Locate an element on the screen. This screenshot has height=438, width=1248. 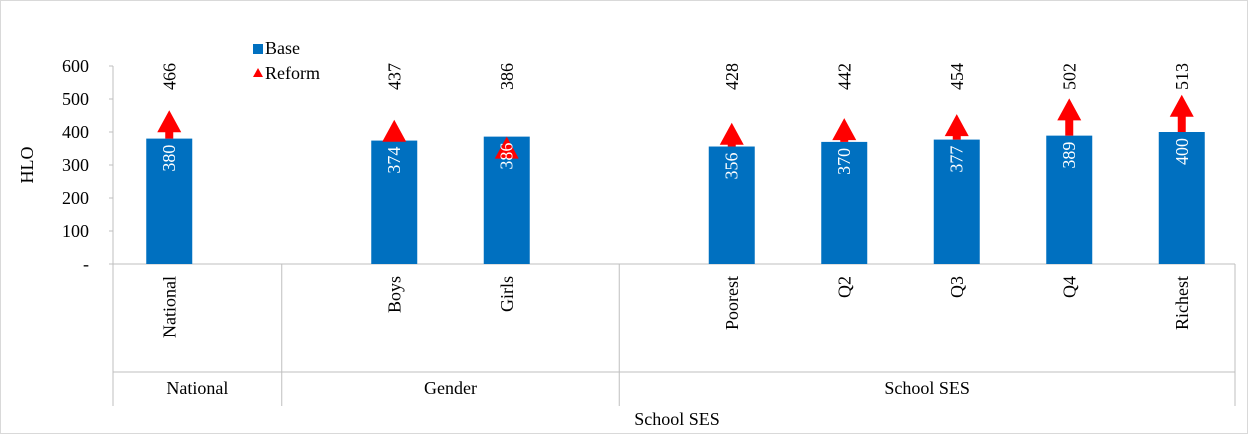
legend-base-label: Base is located at coordinates (282, 48).